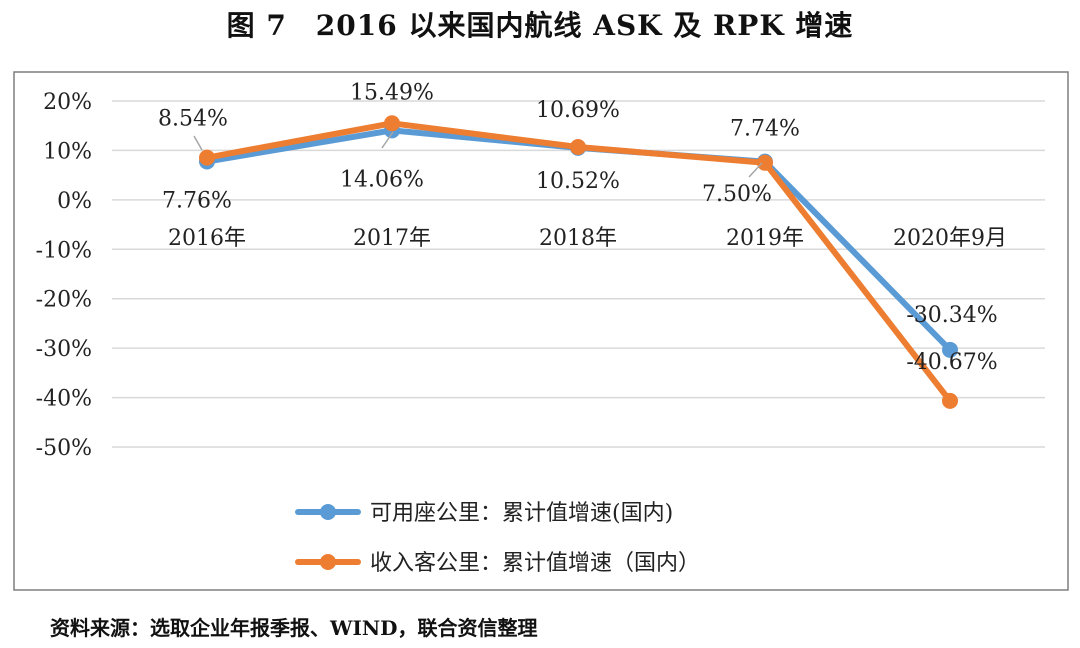 The width and height of the screenshot is (1080, 648). What do you see at coordinates (64, 250) in the screenshot?
I see `y-tick-label: -10%` at bounding box center [64, 250].